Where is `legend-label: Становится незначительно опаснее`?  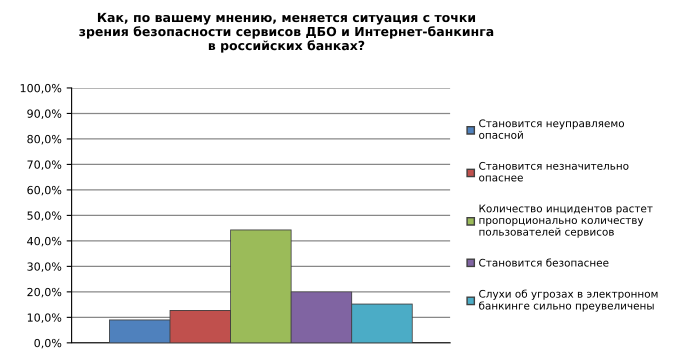 legend-label: Становится незначительно опаснее is located at coordinates (553, 172).